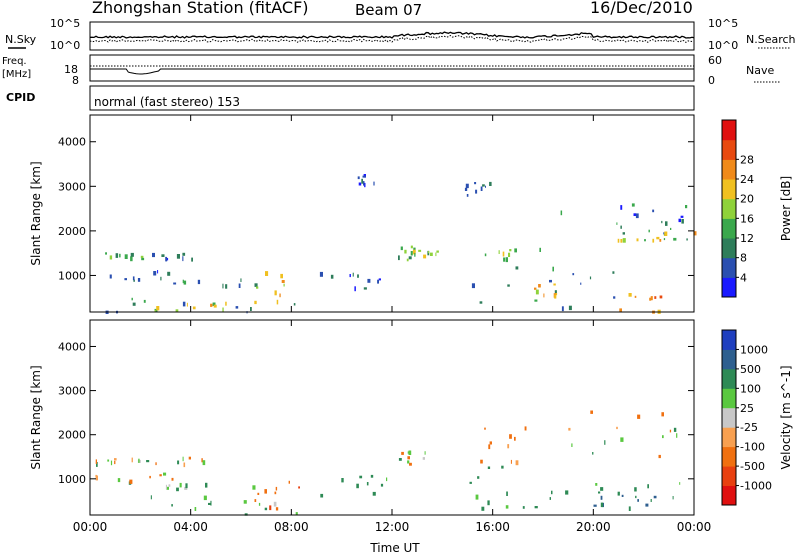 The height and width of the screenshot is (554, 800). I want to click on power-colorbar: 4 8 12 16 20 24 28 Power [dB], so click(757, 208).